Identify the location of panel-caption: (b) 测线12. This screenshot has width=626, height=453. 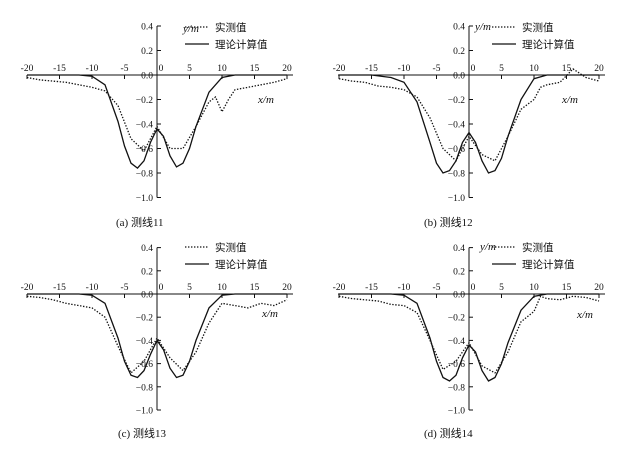
(448, 222).